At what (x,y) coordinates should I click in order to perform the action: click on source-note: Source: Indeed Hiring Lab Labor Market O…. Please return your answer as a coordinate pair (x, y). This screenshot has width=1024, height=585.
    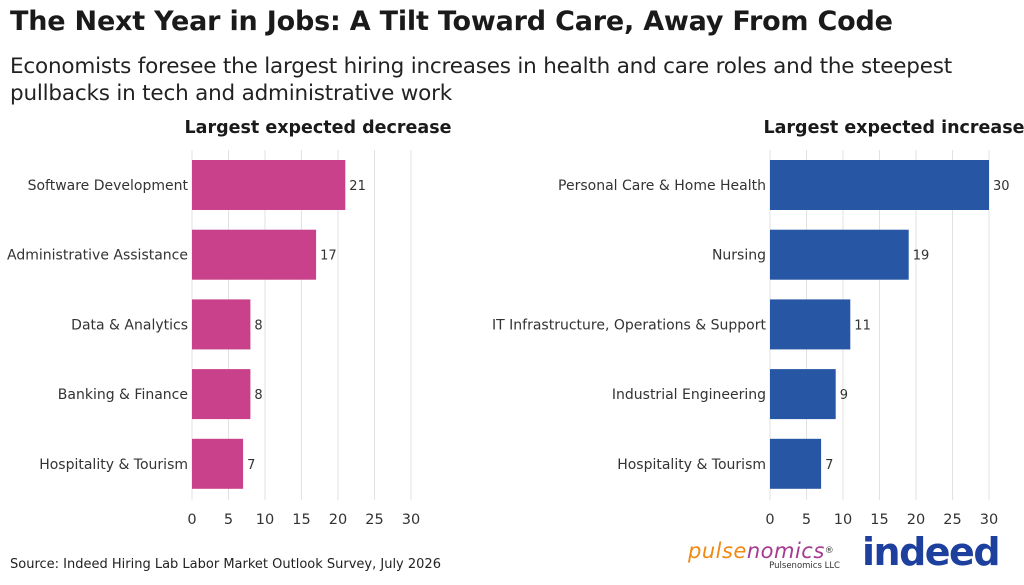
    Looking at the image, I should click on (225, 564).